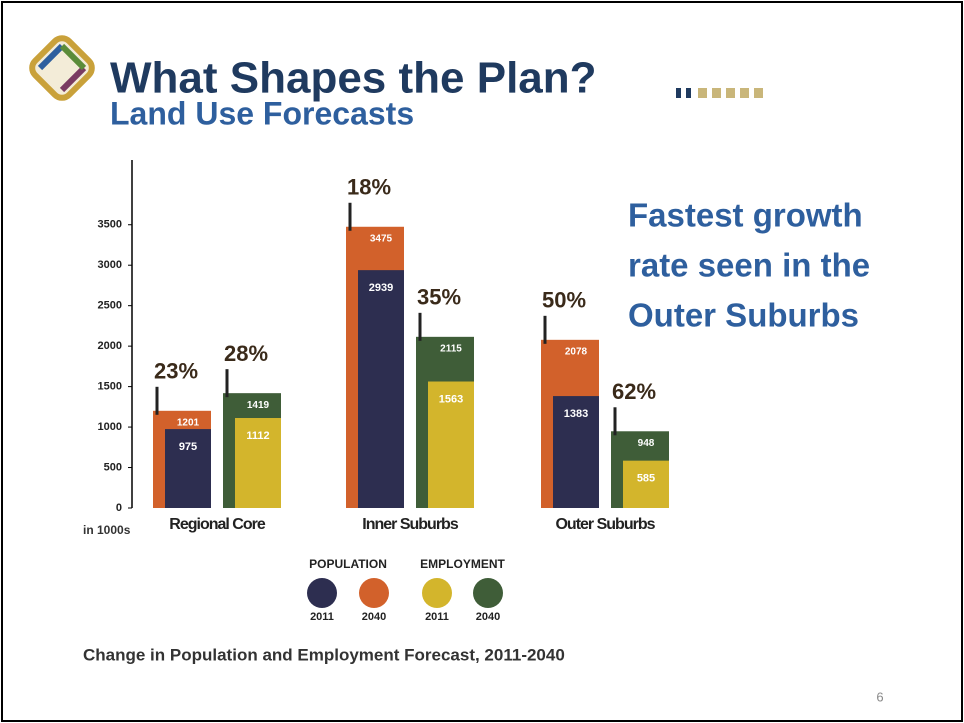  I want to click on page-number: 6, so click(879, 696).